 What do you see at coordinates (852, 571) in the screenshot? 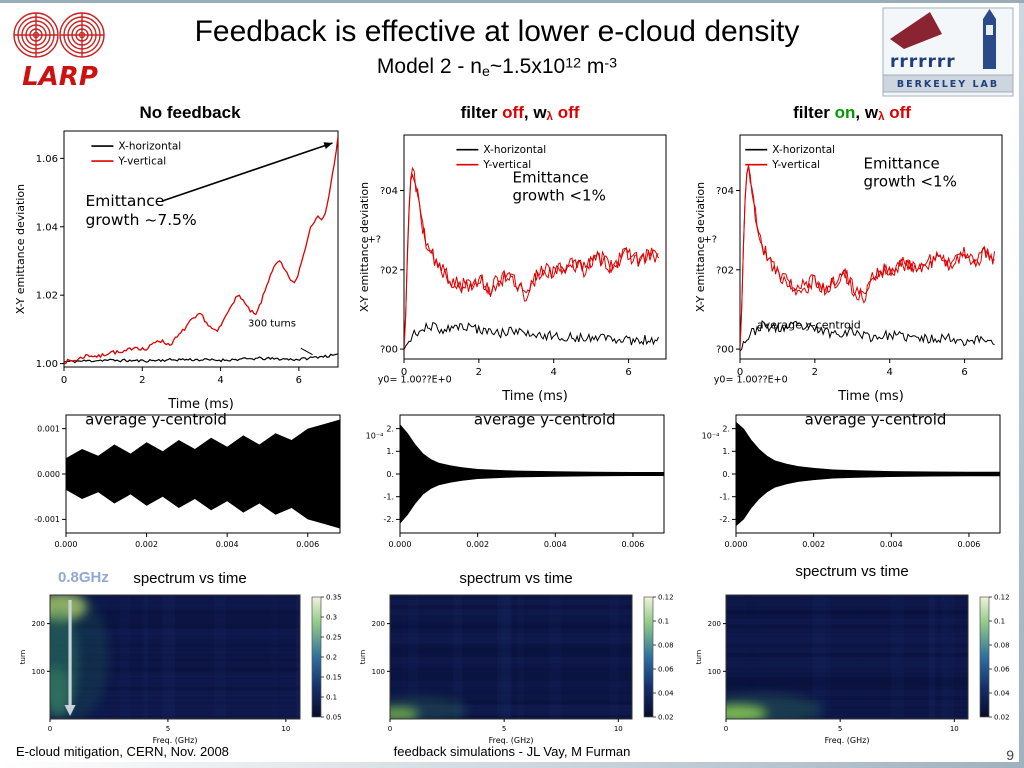
I see `label-spectrum-vs-time-3: spectrum vs time` at bounding box center [852, 571].